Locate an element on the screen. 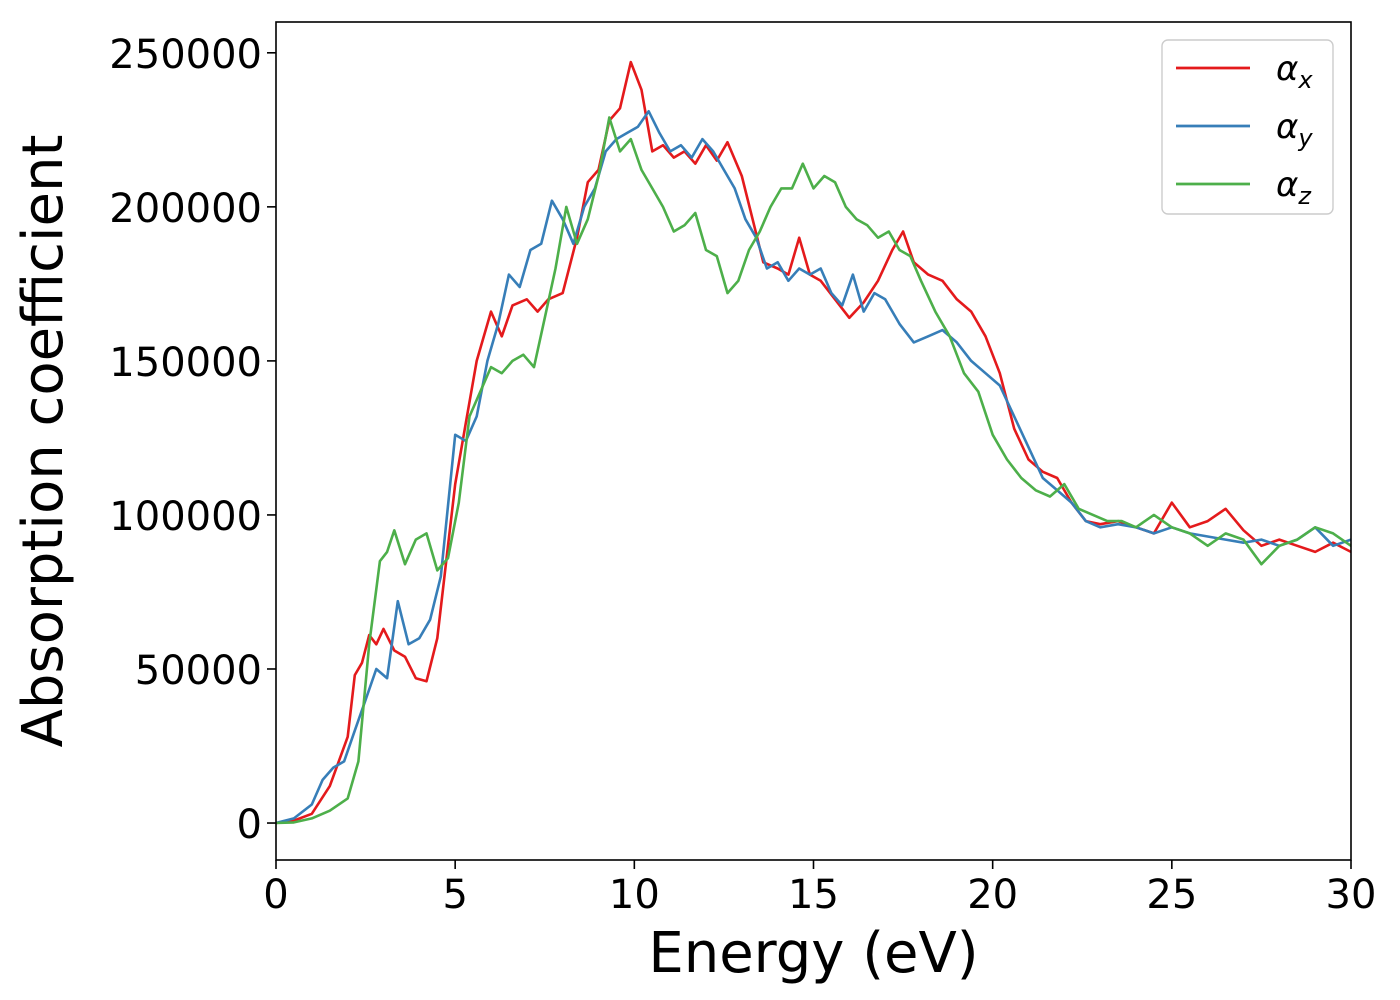 The width and height of the screenshot is (1400, 1000). legend-label-y: αy is located at coordinates (1294, 129).